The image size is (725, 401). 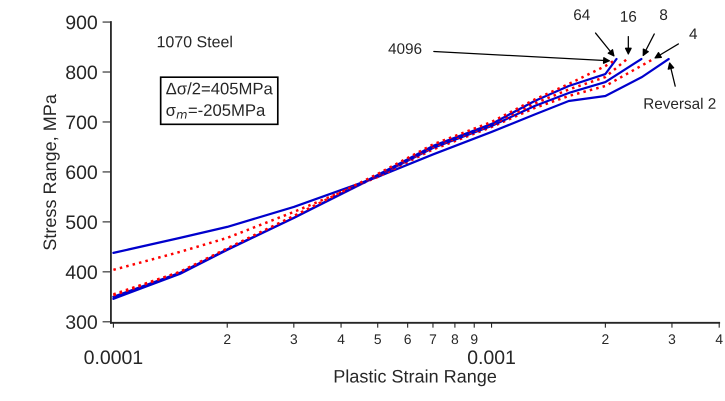 I want to click on text: 64, so click(x=582, y=14).